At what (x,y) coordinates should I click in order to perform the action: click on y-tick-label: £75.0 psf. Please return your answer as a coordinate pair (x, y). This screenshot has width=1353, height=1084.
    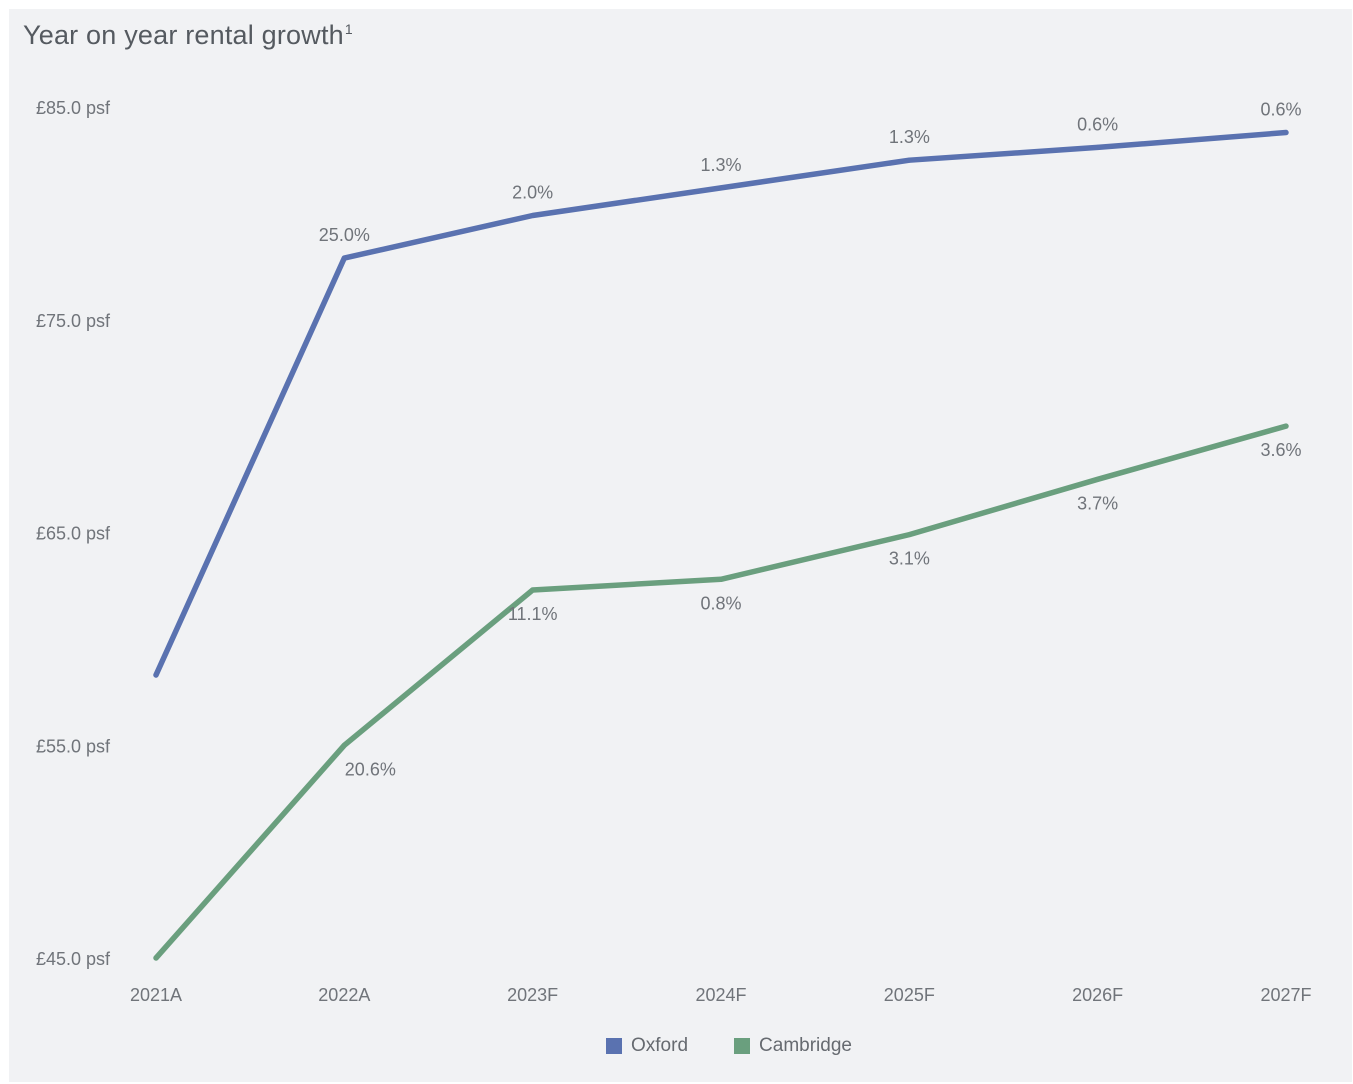
    Looking at the image, I should click on (73, 321).